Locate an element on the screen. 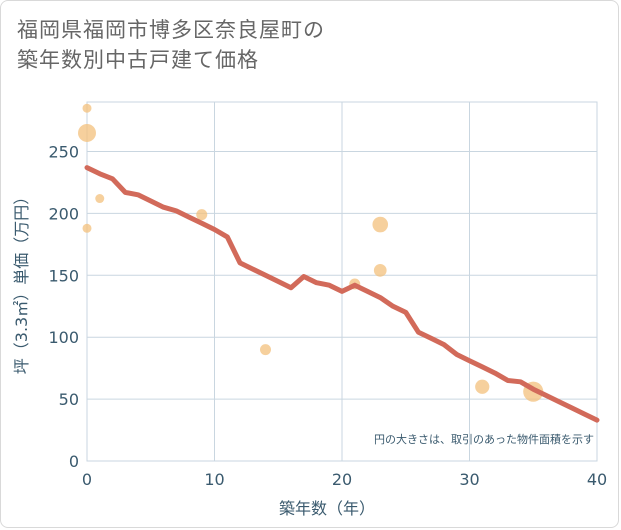 The image size is (621, 530). y-tick-label: 100 is located at coordinates (63, 337).